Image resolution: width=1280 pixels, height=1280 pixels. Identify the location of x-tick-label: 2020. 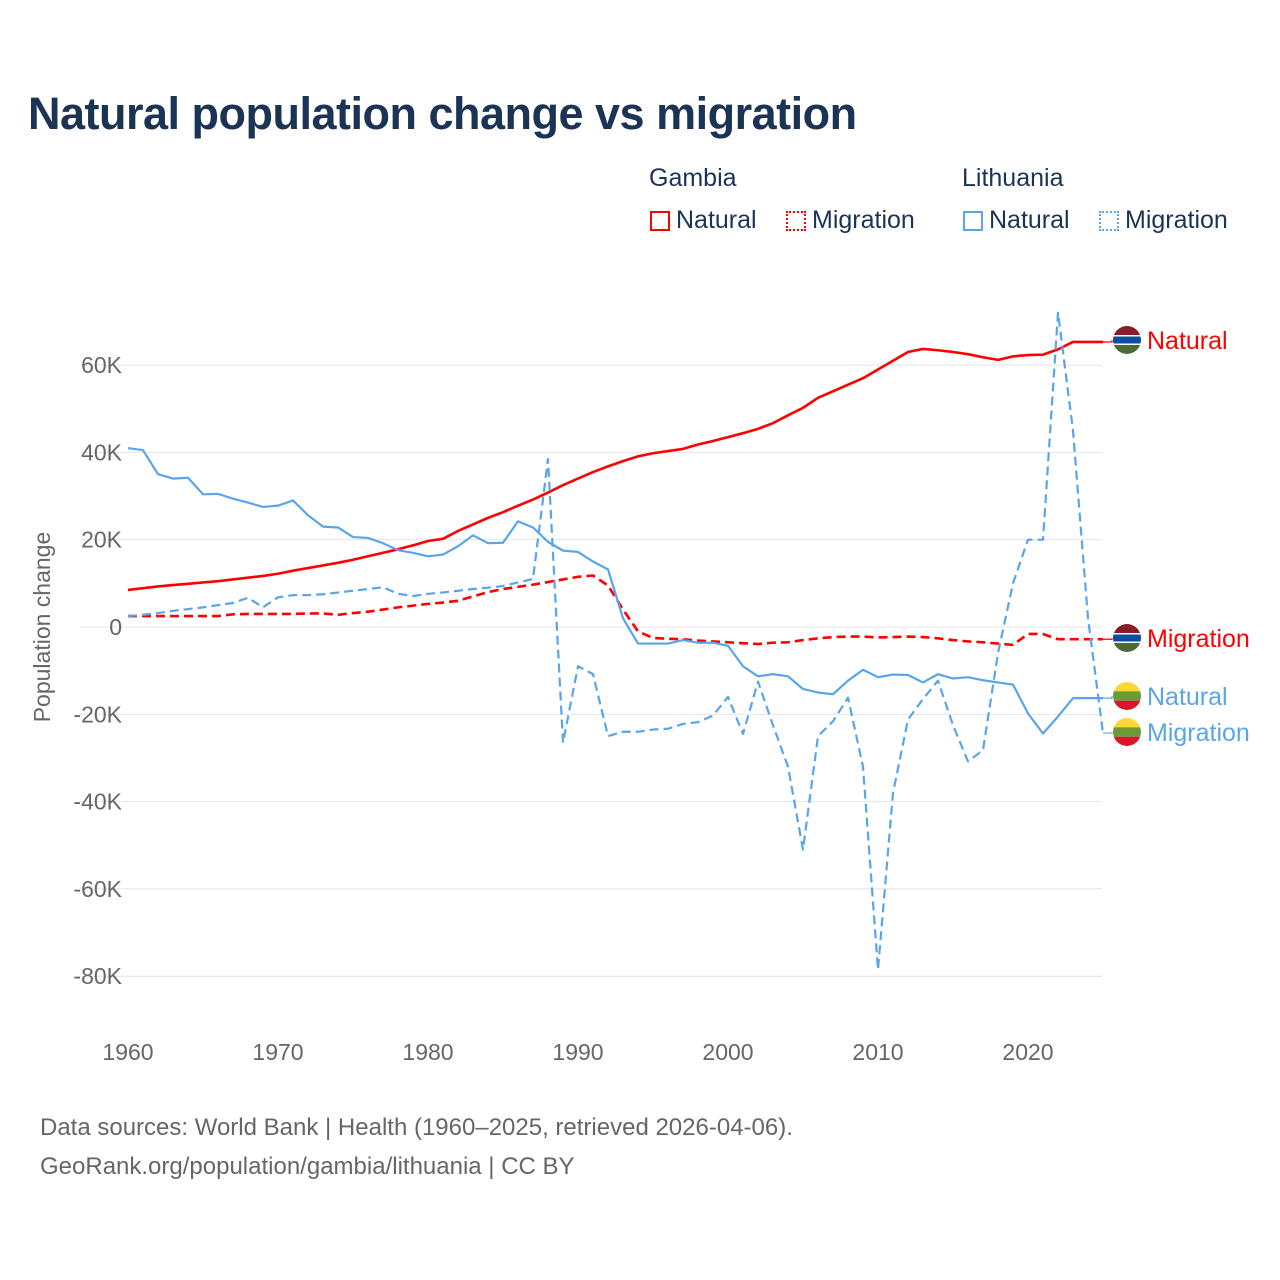
(1027, 1052).